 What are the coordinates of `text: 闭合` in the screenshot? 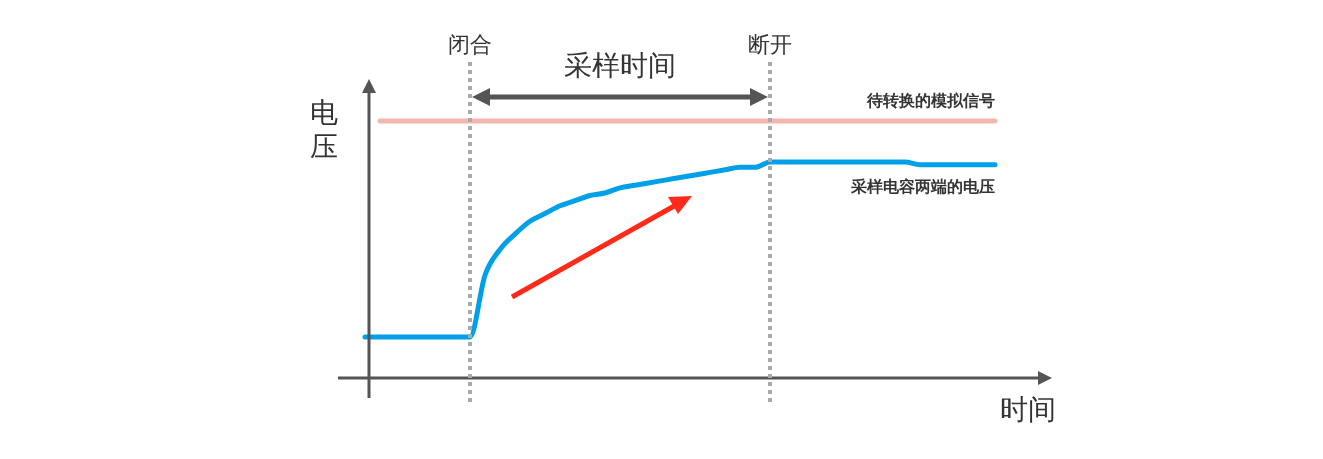 It's located at (470, 44).